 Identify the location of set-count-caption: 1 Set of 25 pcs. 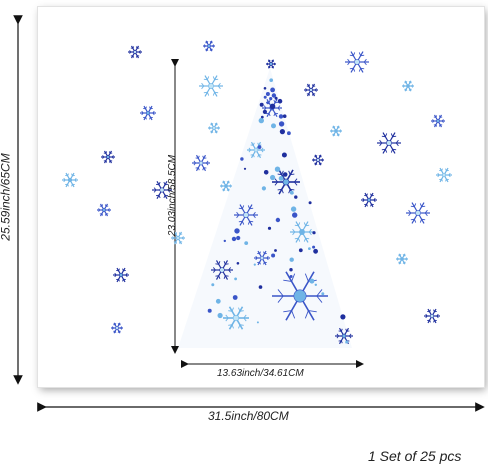
(414, 456).